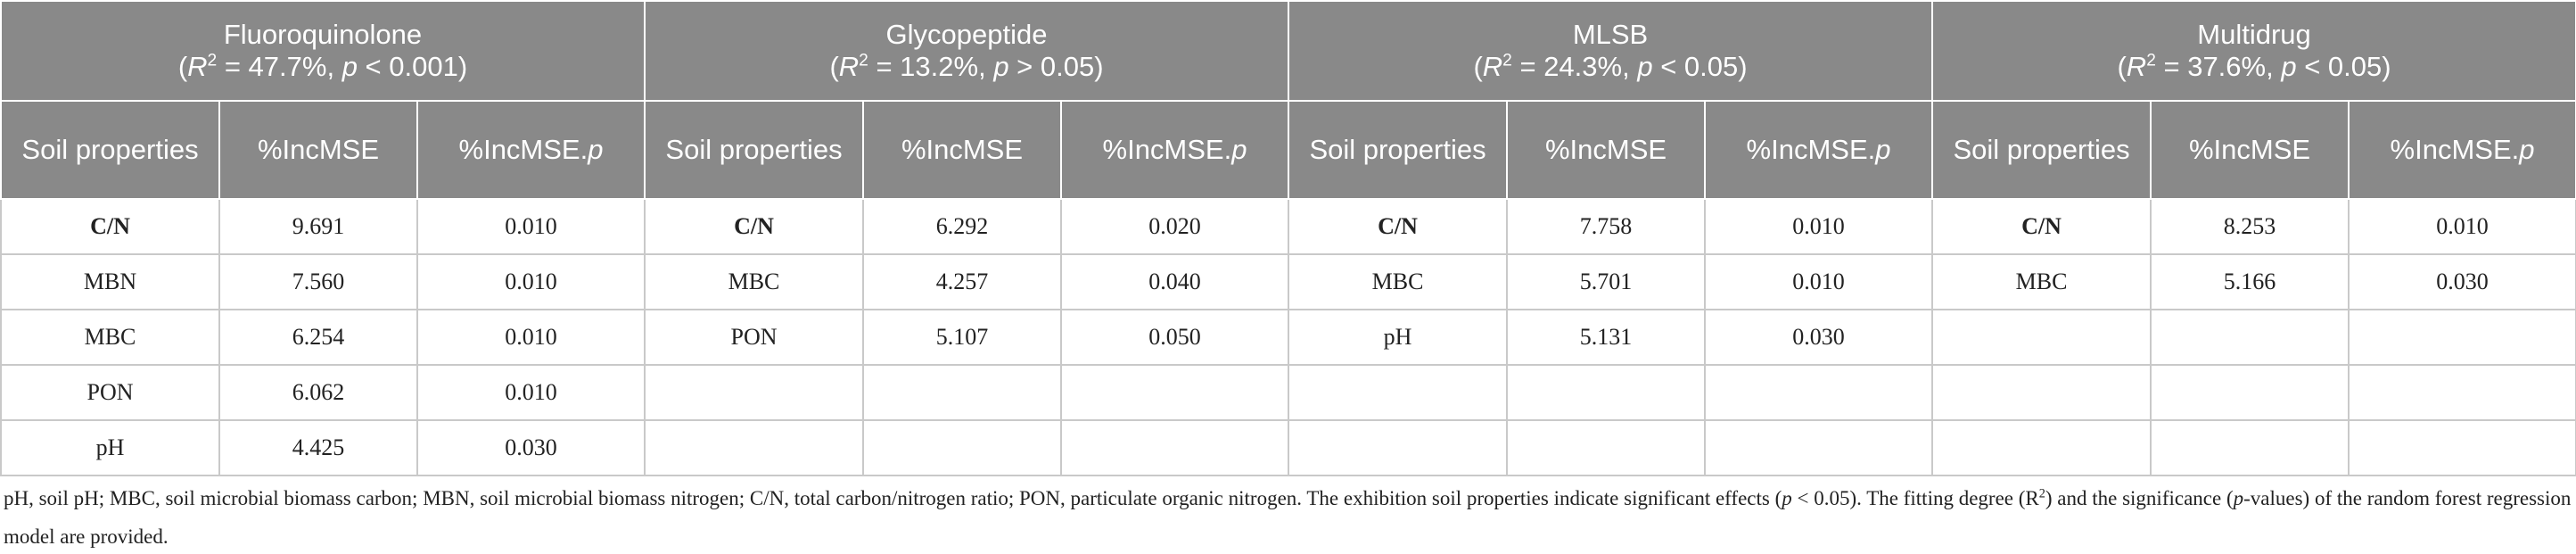 This screenshot has height=554, width=2576. Describe the element at coordinates (962, 281) in the screenshot. I see `value-cell: 4.257` at that location.